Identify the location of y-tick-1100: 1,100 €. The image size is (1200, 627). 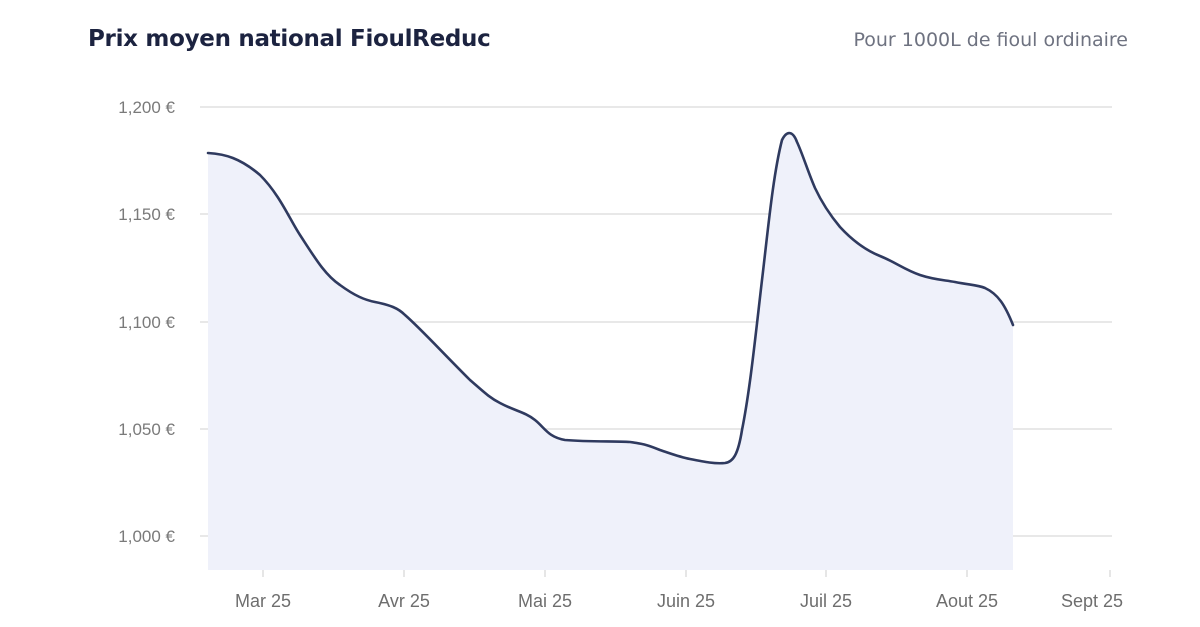
(146, 322).